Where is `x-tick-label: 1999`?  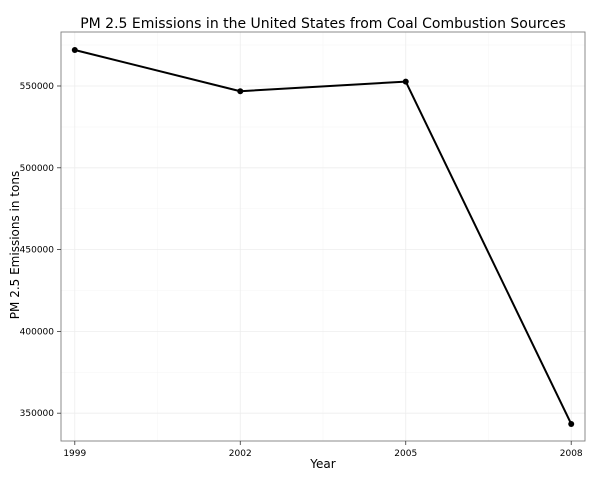 x-tick-label: 1999 is located at coordinates (74, 454).